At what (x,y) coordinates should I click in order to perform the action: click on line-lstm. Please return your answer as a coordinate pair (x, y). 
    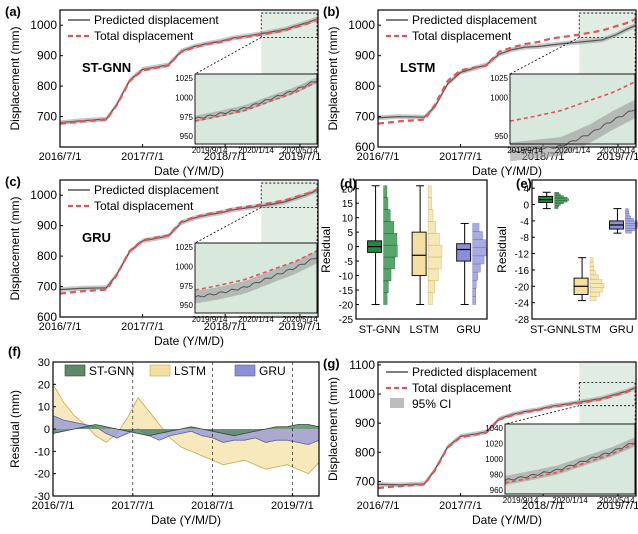
    Looking at the image, I should click on (186, 429).